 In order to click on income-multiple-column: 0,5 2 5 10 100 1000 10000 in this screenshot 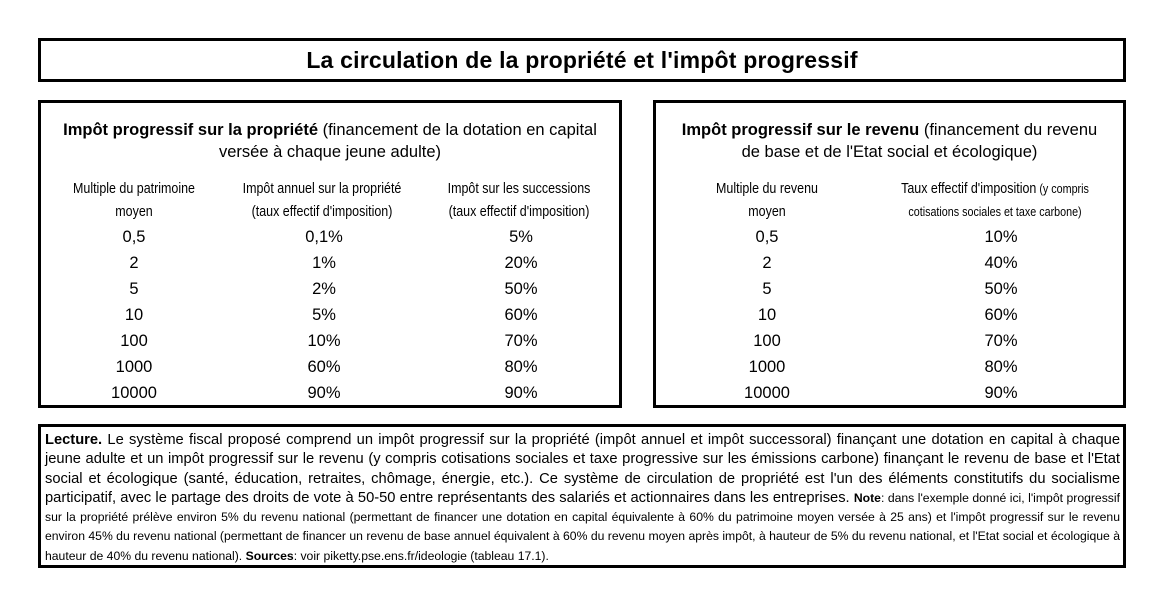, I will do `click(767, 315)`.